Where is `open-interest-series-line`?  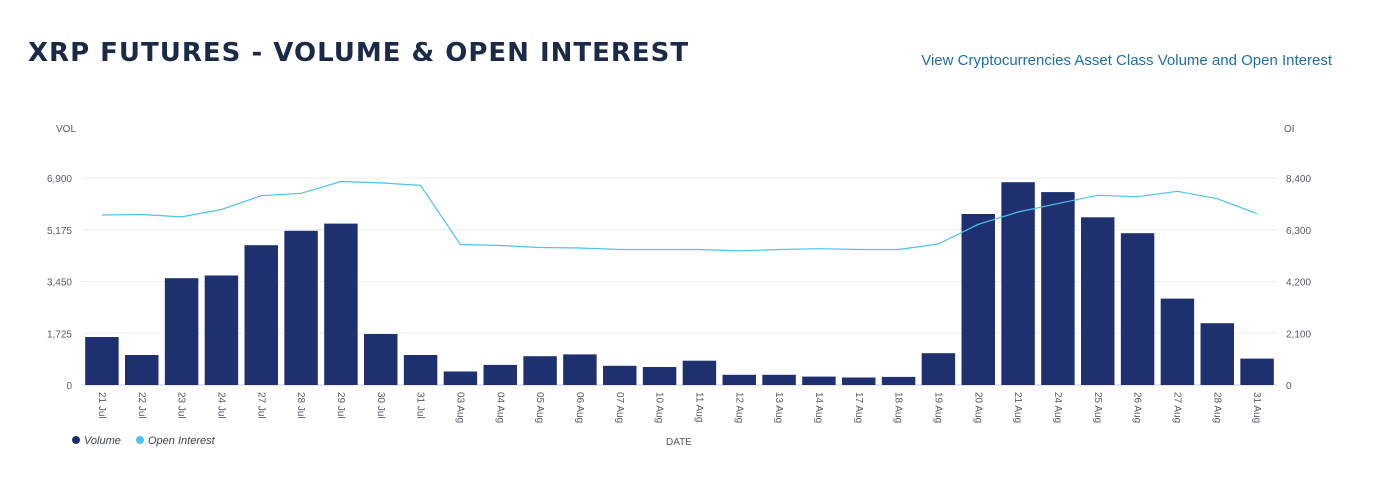 open-interest-series-line is located at coordinates (679, 216).